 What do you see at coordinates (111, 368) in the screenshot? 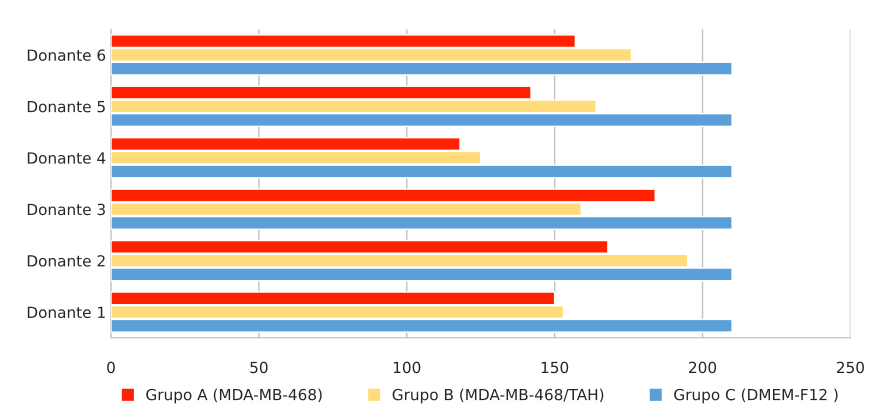
I see `x-tick-label: 0` at bounding box center [111, 368].